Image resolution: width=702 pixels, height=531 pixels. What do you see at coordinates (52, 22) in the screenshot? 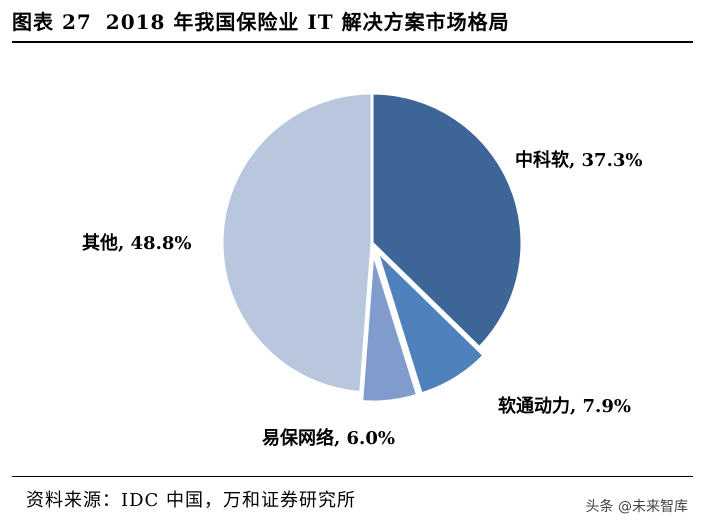
I see `figure-number: 图表 27` at bounding box center [52, 22].